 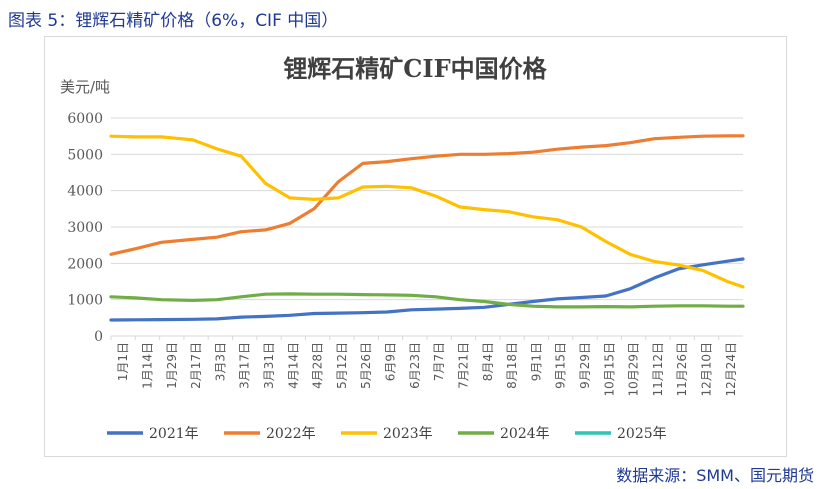 I want to click on x-tick-label: 1月14日, so click(x=147, y=365).